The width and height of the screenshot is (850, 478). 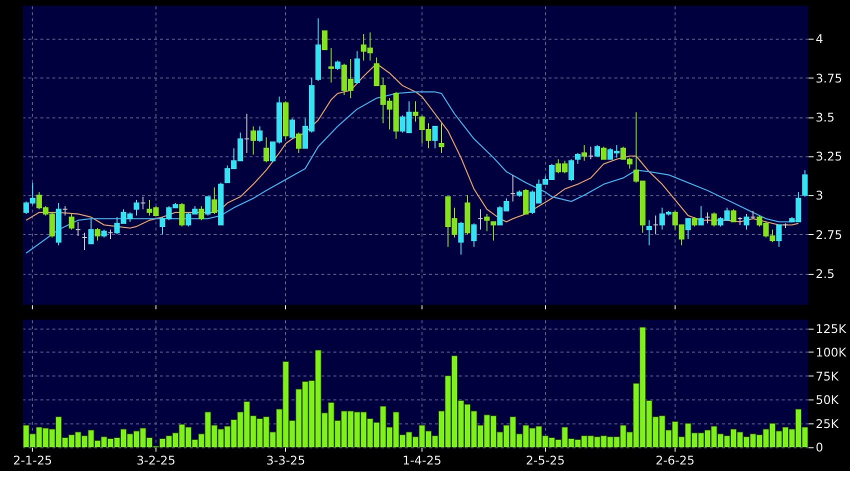 What do you see at coordinates (825, 273) in the screenshot?
I see `y-tick-label: 2.5` at bounding box center [825, 273].